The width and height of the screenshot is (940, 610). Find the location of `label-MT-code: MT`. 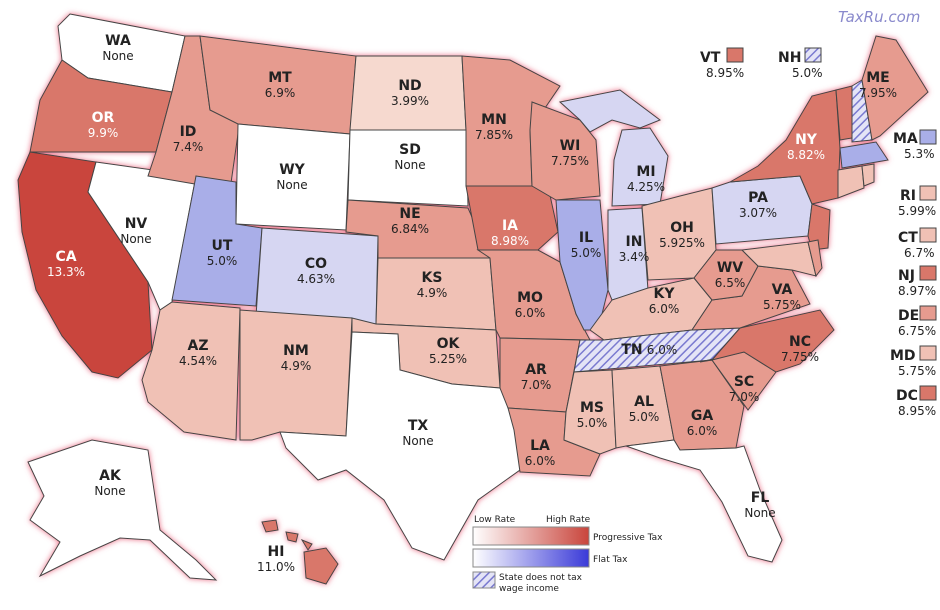

label-MT-code: MT is located at coordinates (280, 78).